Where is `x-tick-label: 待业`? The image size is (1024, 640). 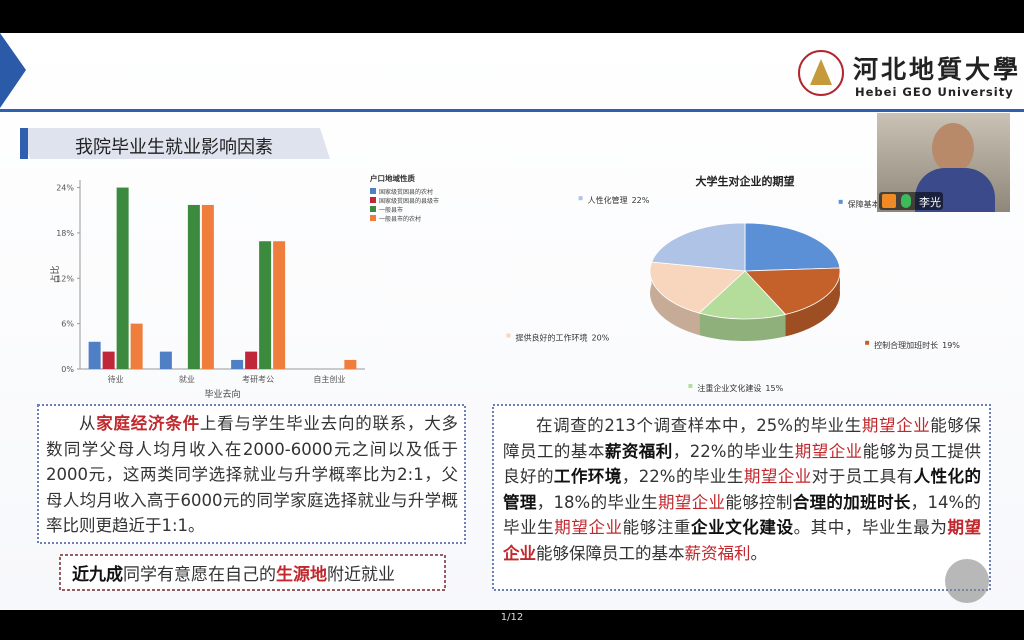
x-tick-label: 待业 is located at coordinates (116, 379).